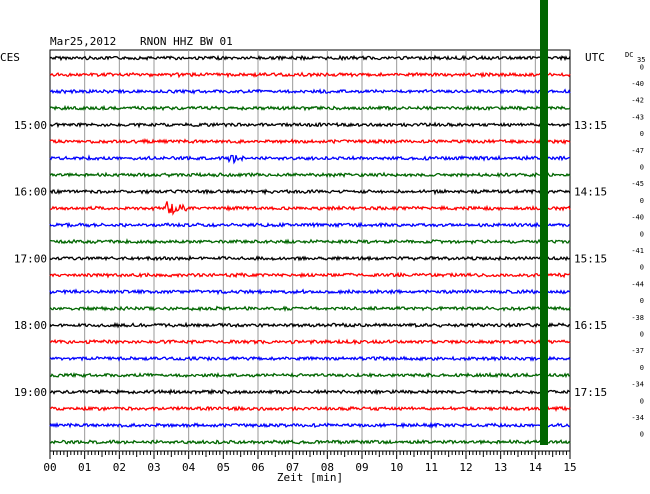  Describe the element at coordinates (30, 392) in the screenshot. I see `left-time-label: 19:00` at that location.